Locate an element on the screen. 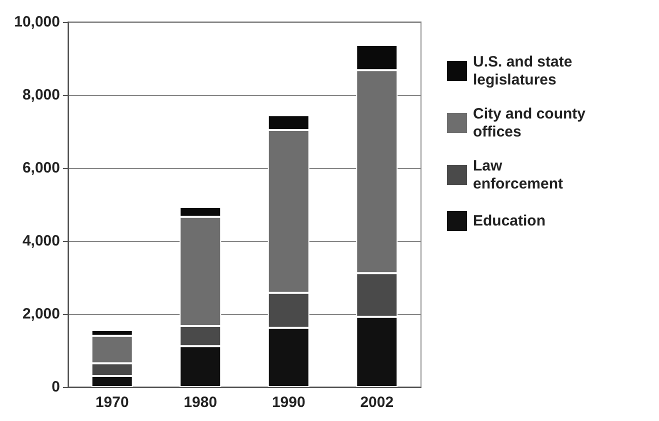 The width and height of the screenshot is (659, 421). y-tick-label: 6,000 is located at coordinates (41, 168).